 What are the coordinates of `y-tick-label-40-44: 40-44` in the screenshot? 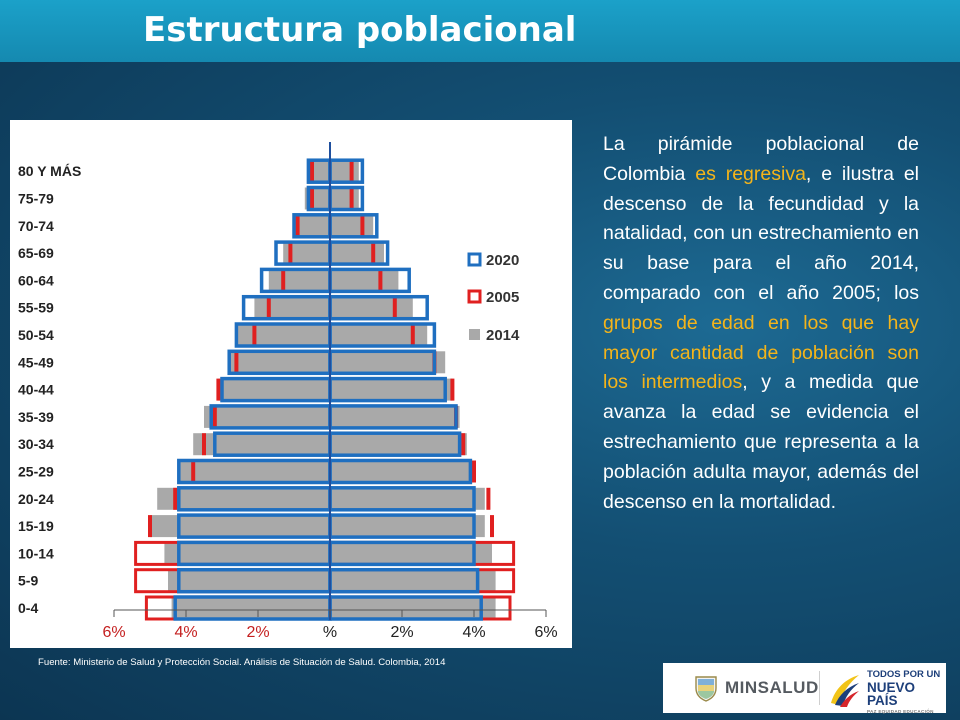 It's located at (36, 390).